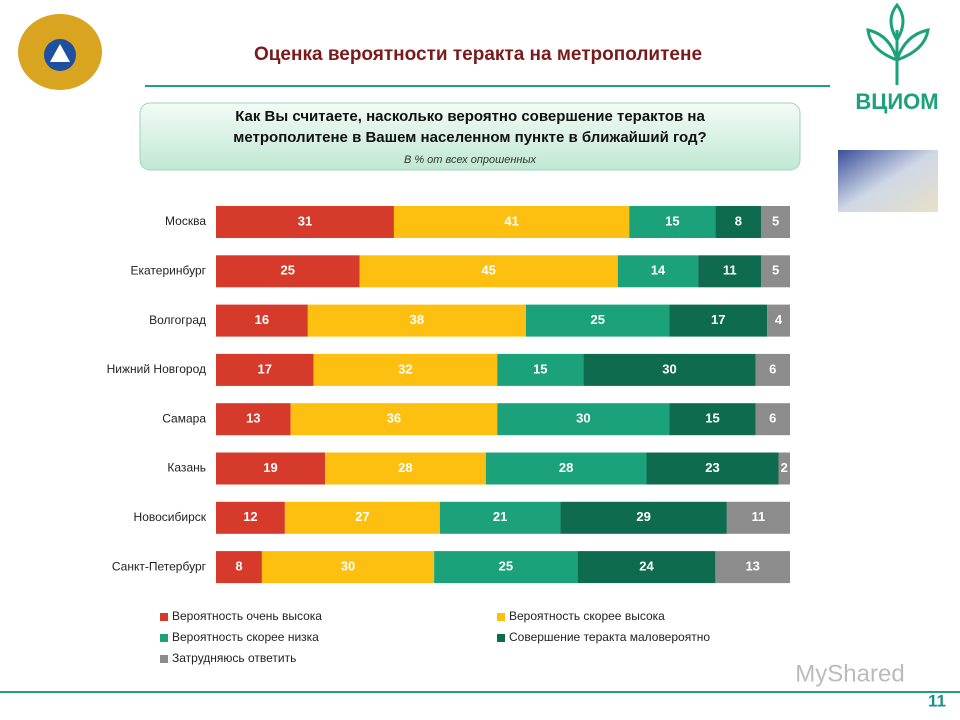 The image size is (960, 720). I want to click on question-box, so click(470, 136).